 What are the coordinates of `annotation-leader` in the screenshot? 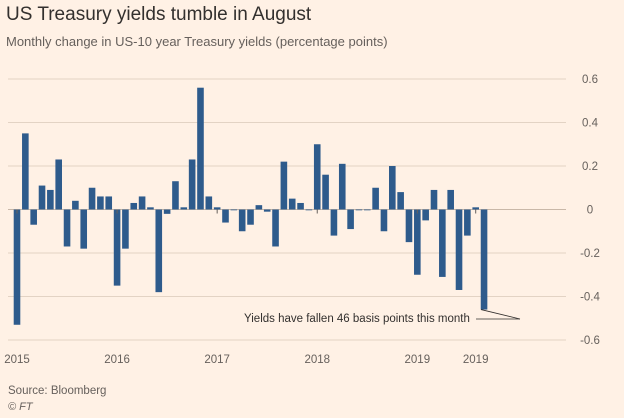 It's located at (500, 314).